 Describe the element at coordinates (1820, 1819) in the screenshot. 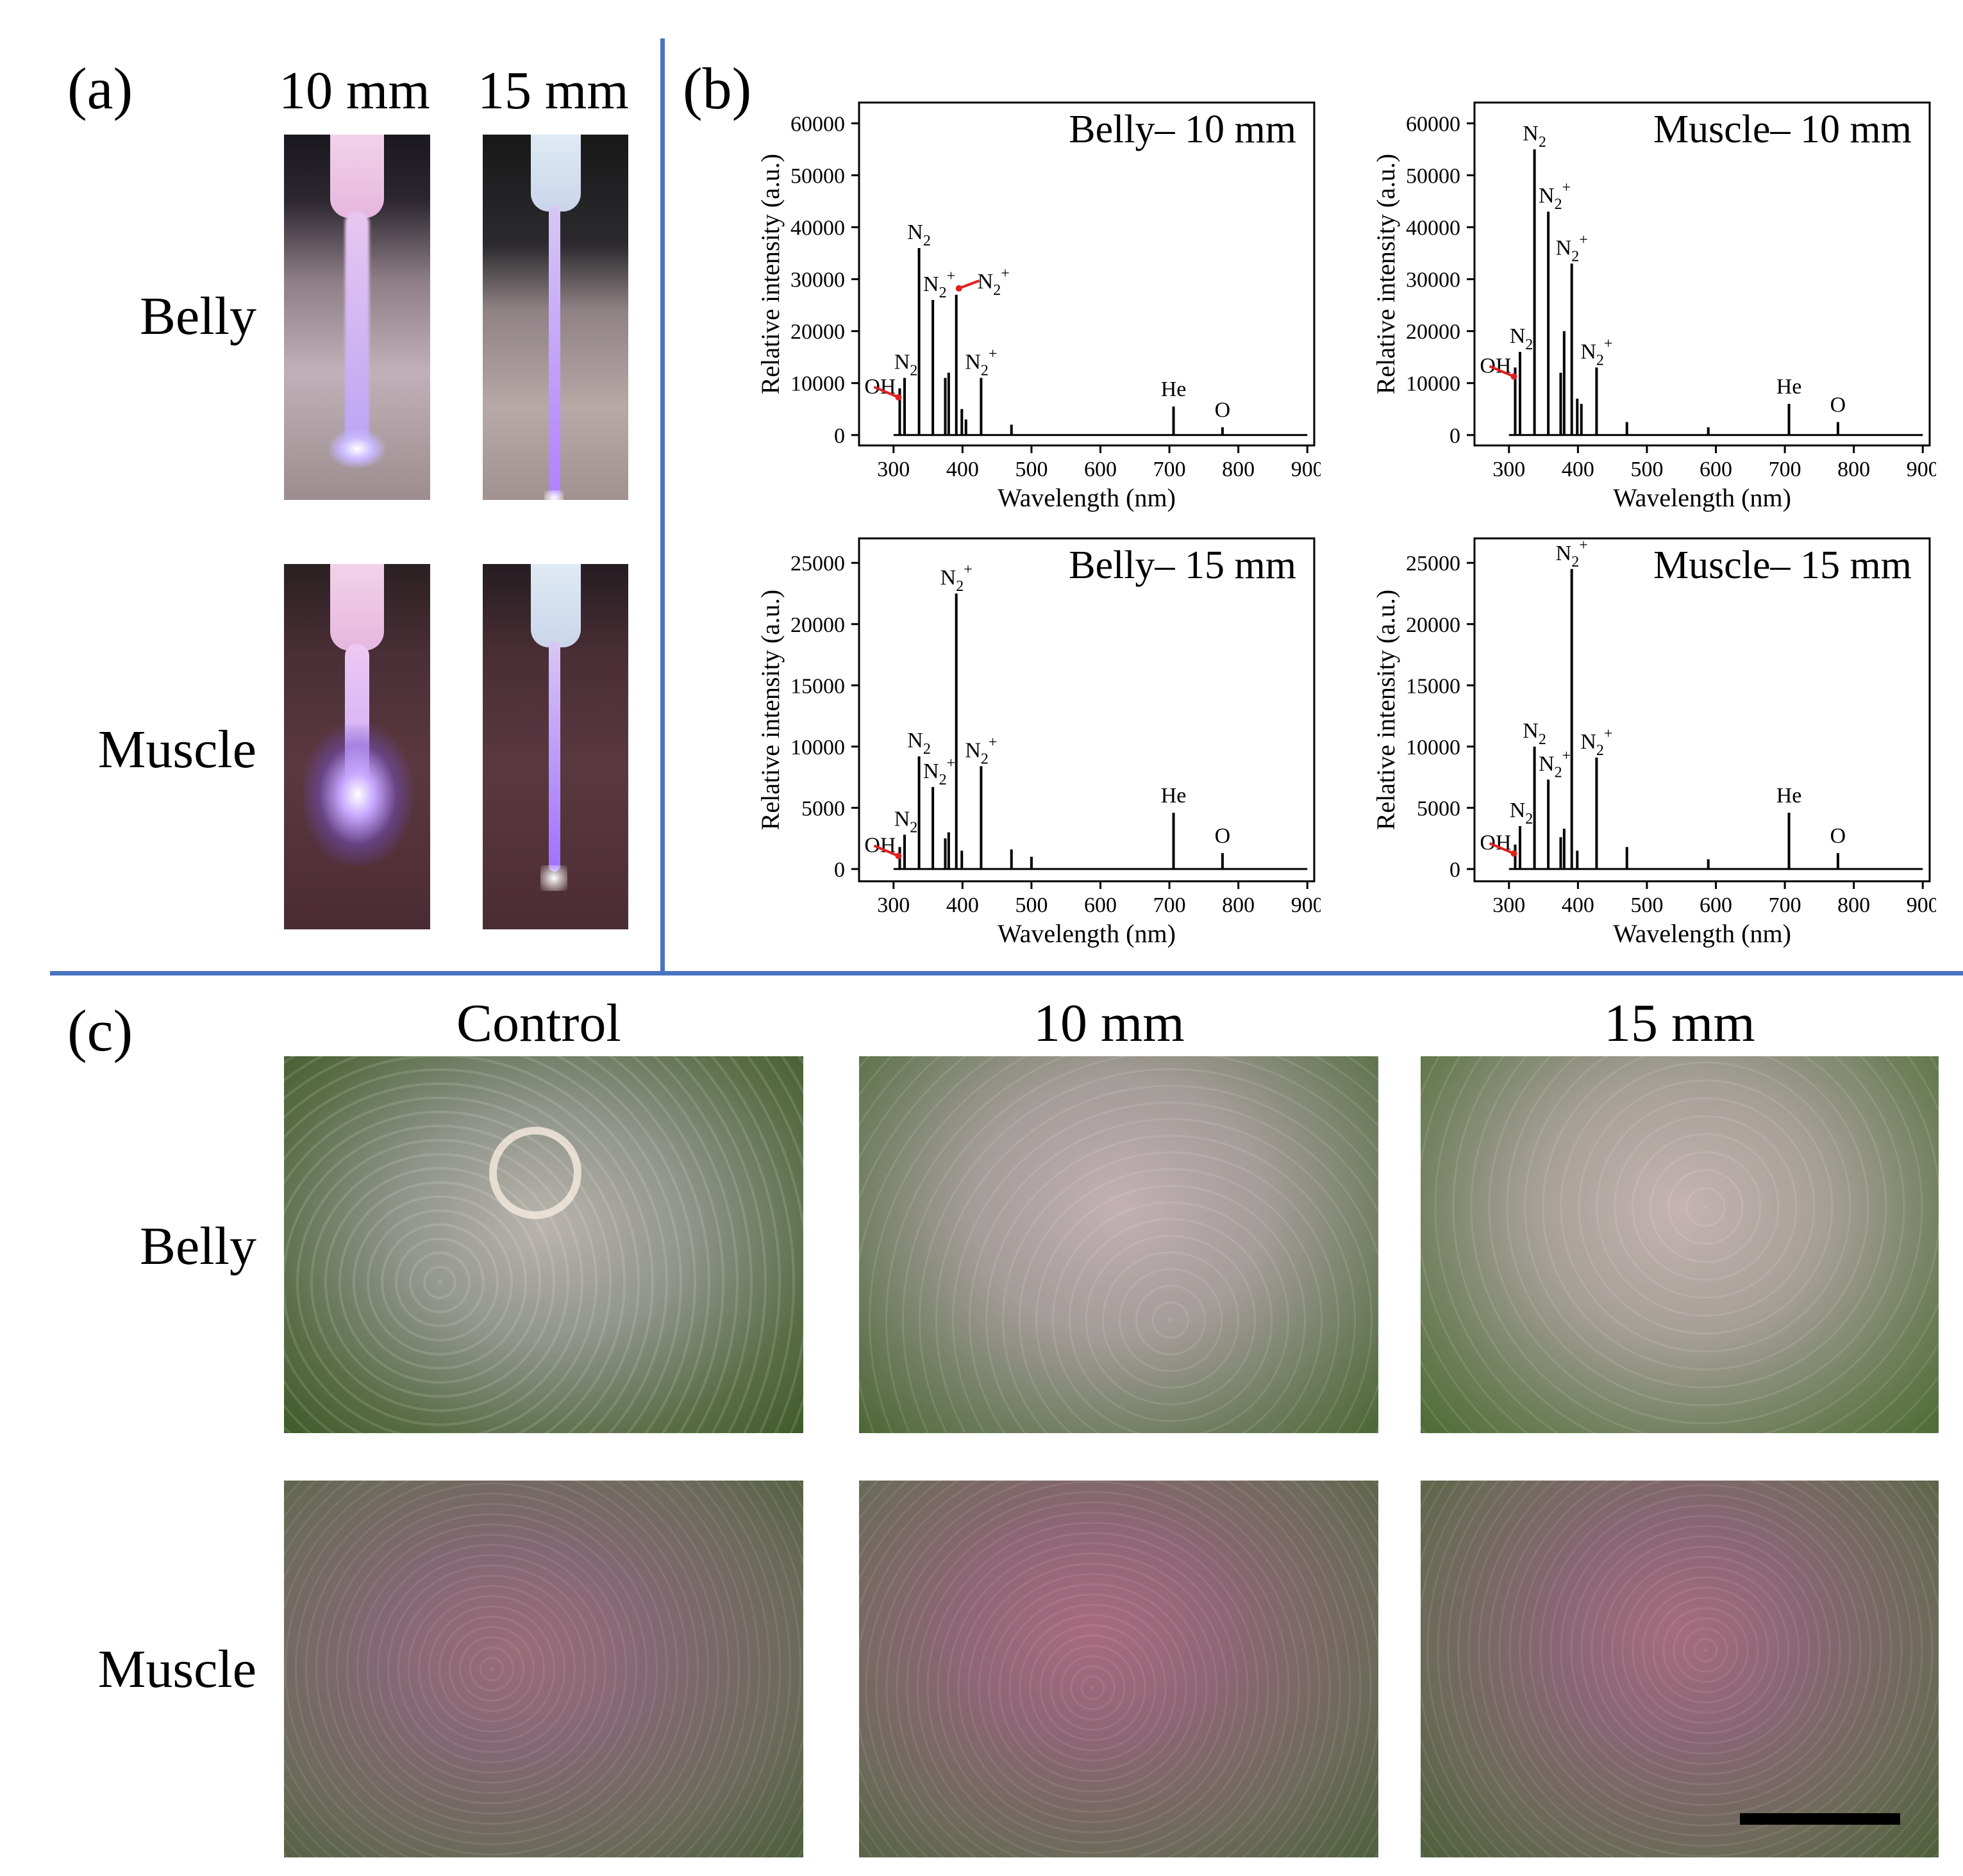

I see `scale-bar` at that location.